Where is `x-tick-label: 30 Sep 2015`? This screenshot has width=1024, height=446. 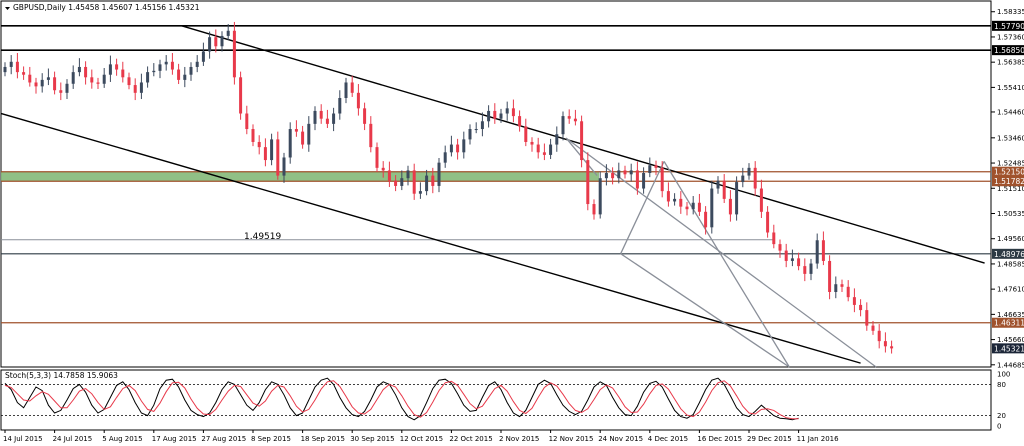 x-tick-label: 30 Sep 2015 is located at coordinates (372, 439).